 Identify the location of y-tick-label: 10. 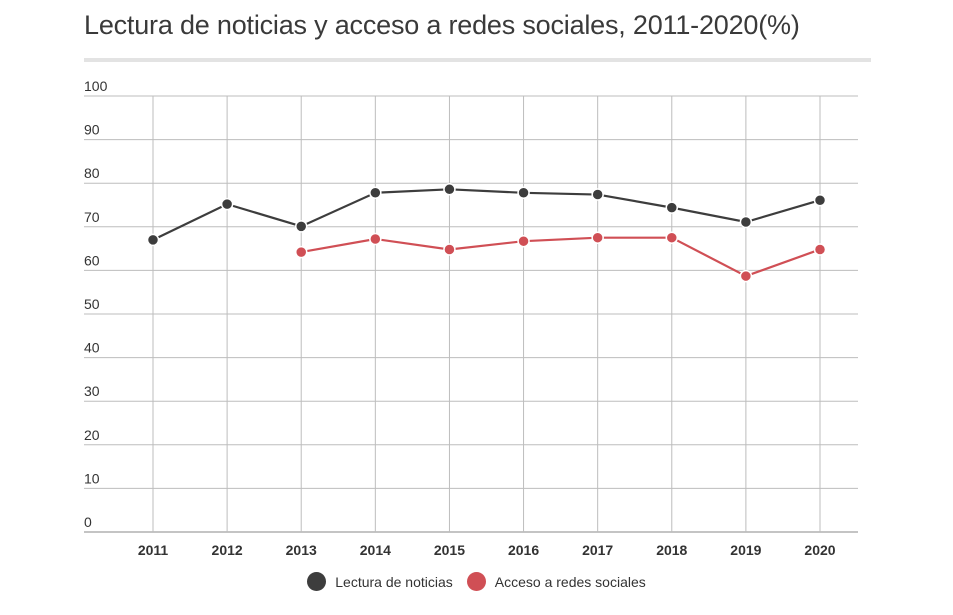
(92, 478).